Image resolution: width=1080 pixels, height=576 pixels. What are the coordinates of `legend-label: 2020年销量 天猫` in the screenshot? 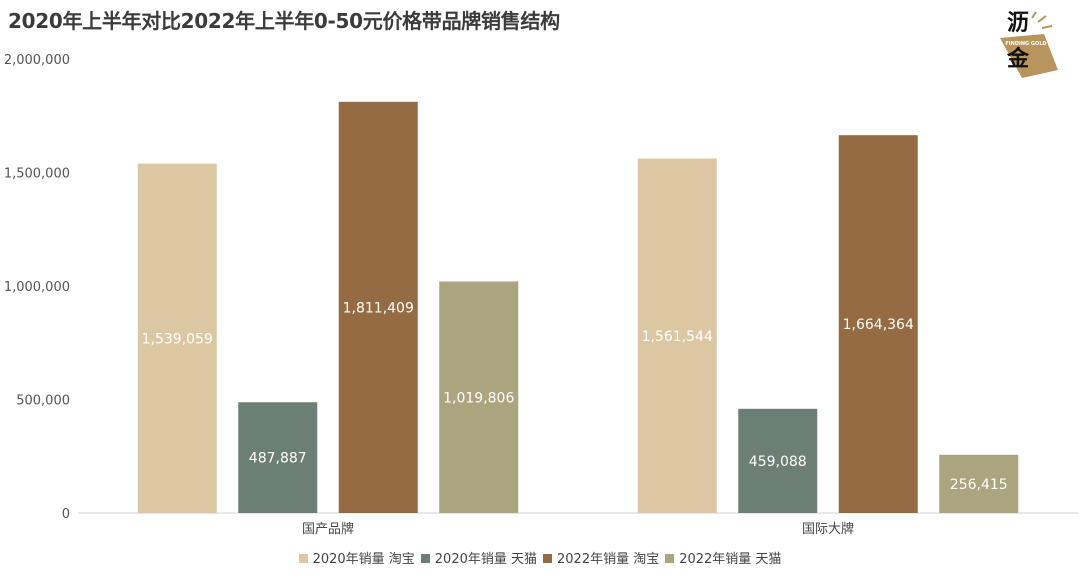 It's located at (485, 559).